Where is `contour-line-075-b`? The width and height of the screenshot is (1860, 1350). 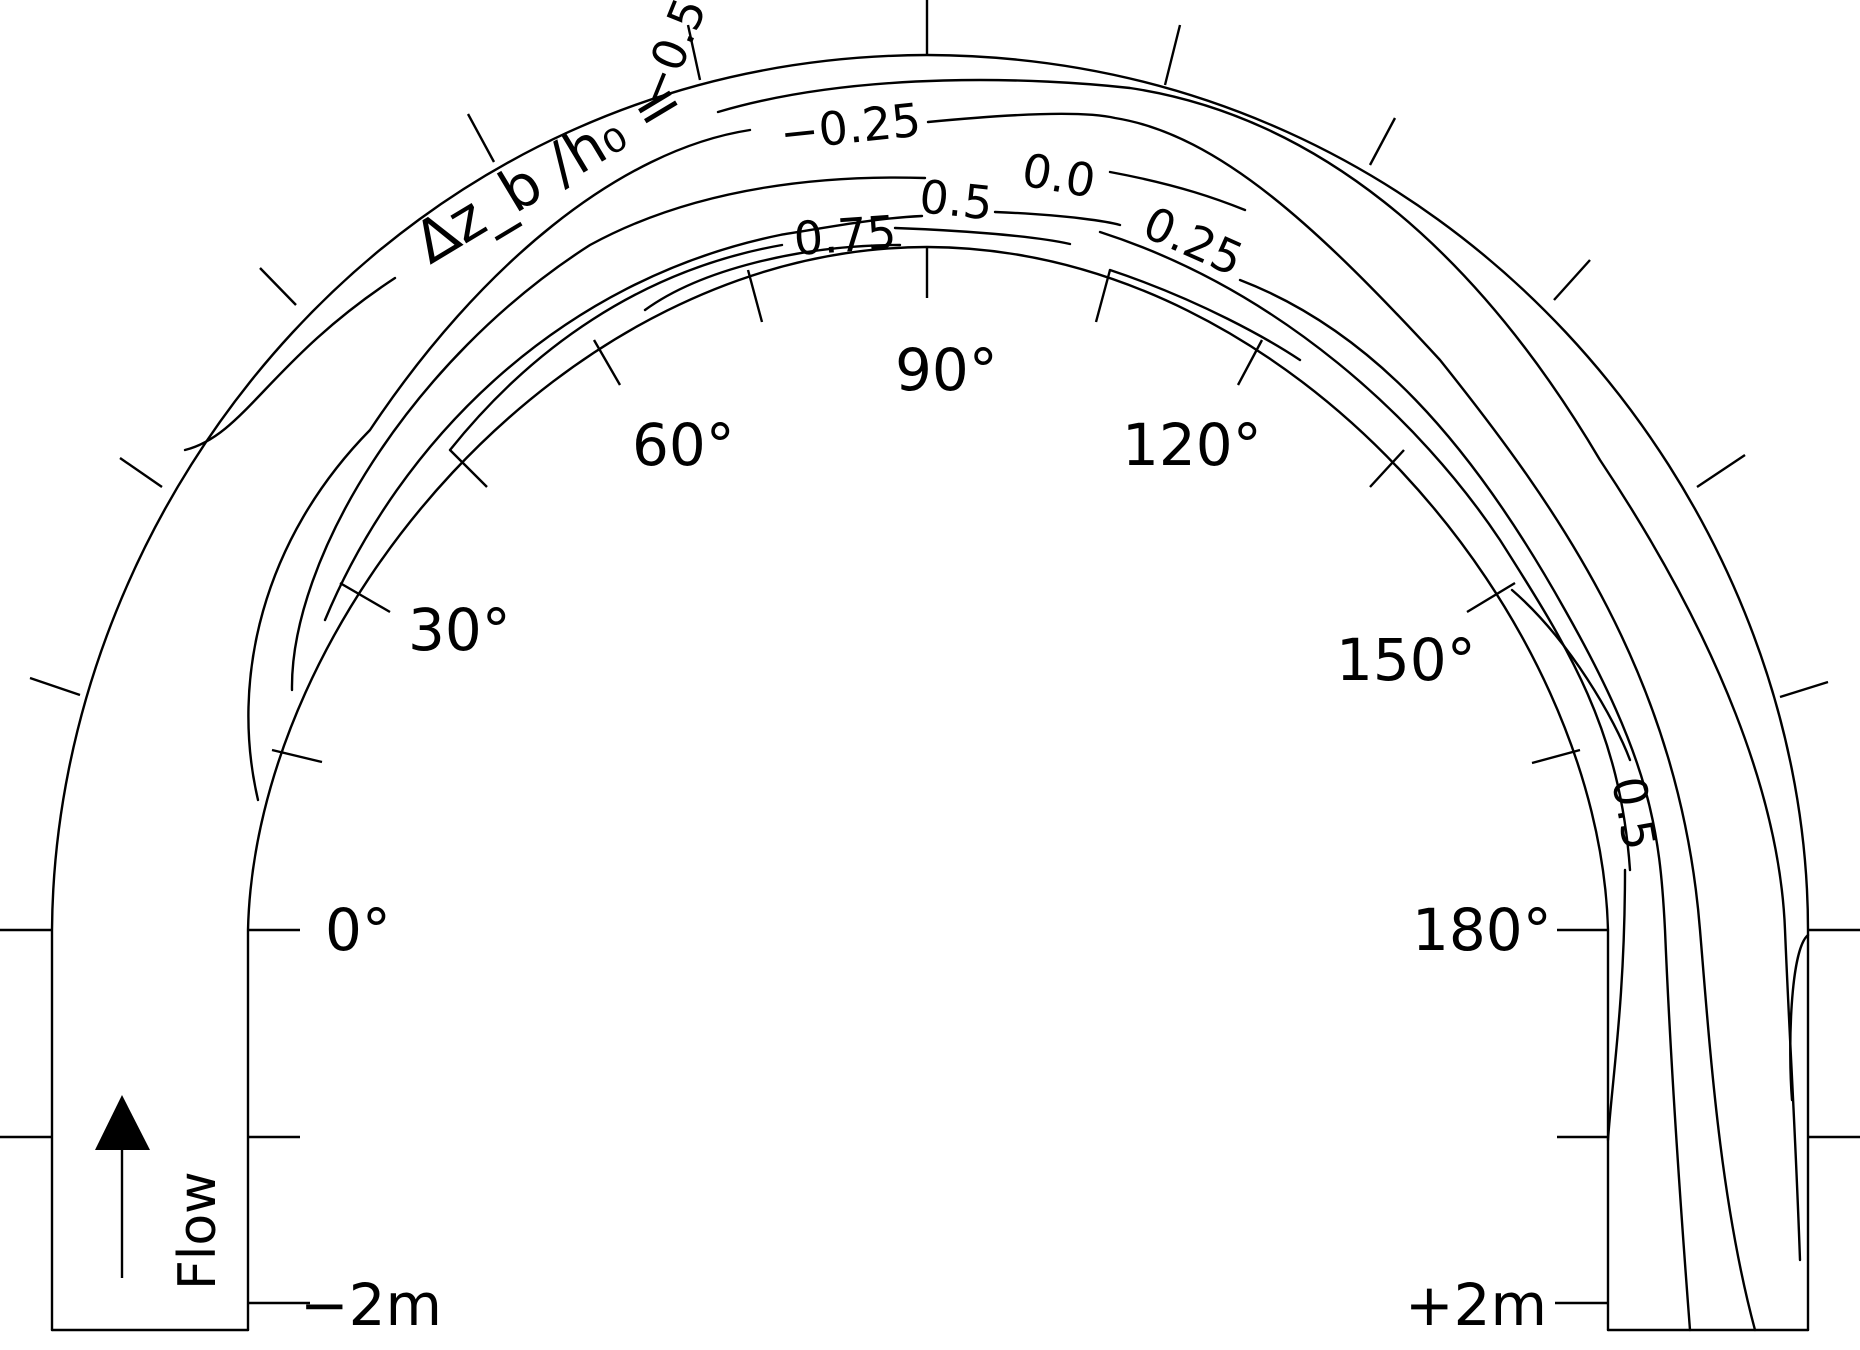
contour-line-075-b is located at coordinates (982, 236).